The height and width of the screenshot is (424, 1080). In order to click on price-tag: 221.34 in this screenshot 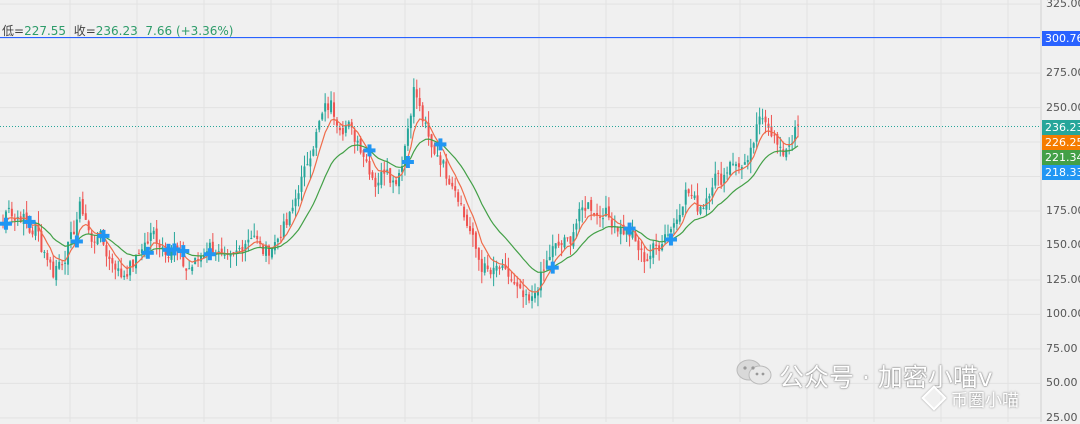, I will do `click(1061, 157)`.